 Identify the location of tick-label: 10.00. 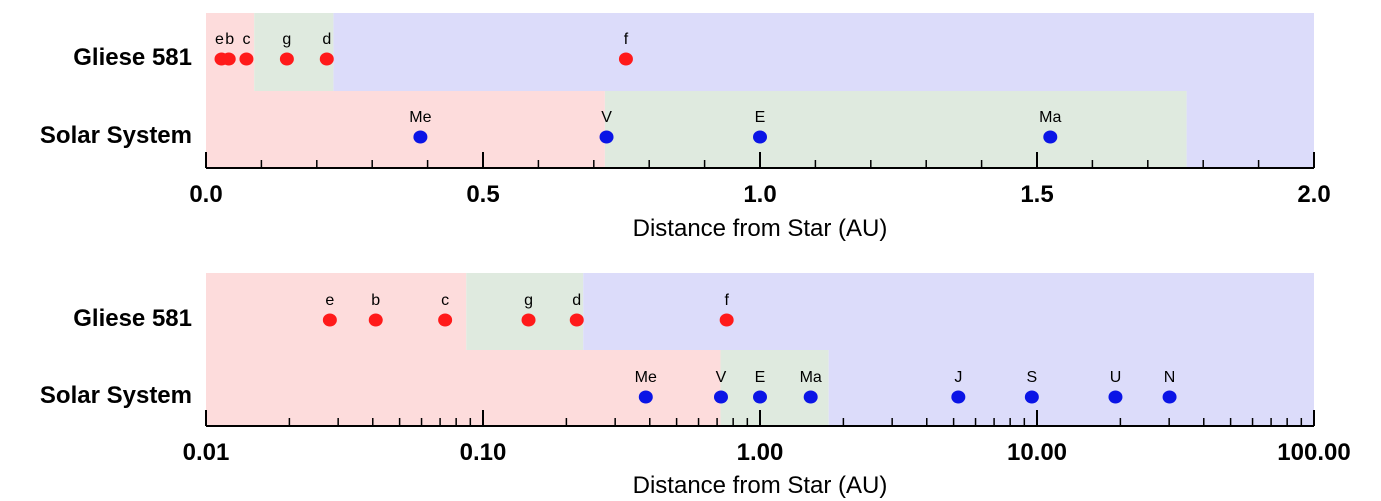
(1037, 452).